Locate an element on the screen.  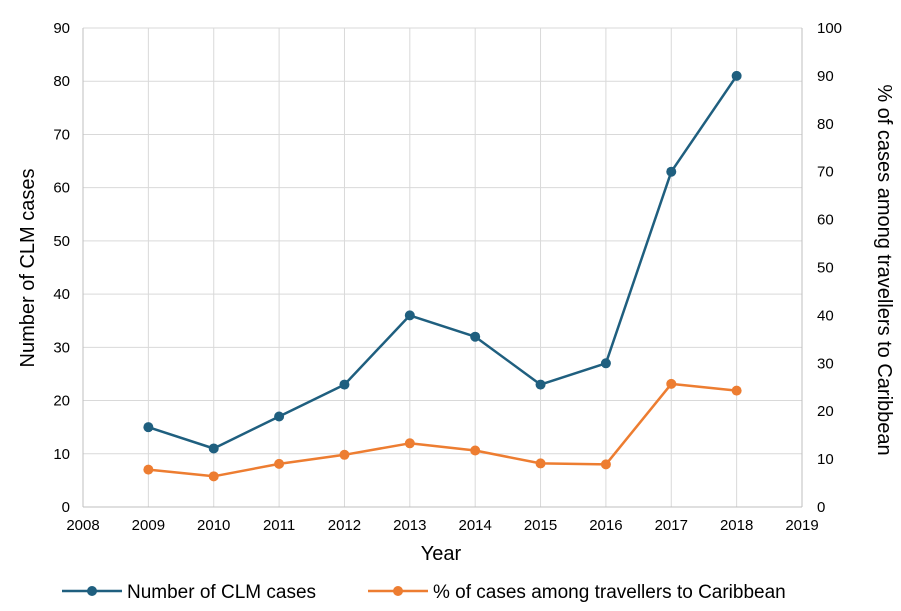
y-tick-label: 40 is located at coordinates (61, 294).